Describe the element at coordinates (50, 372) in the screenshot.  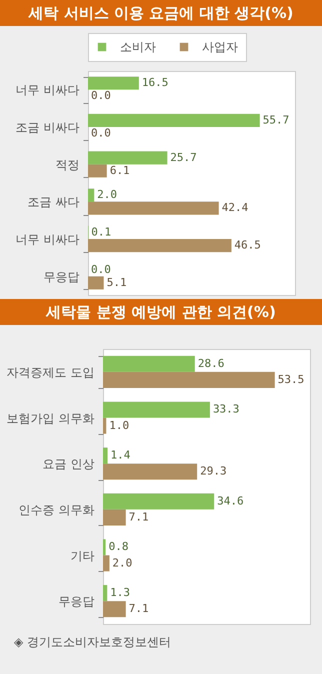
I see `y-tick-label: 자격증제도 도입` at that location.